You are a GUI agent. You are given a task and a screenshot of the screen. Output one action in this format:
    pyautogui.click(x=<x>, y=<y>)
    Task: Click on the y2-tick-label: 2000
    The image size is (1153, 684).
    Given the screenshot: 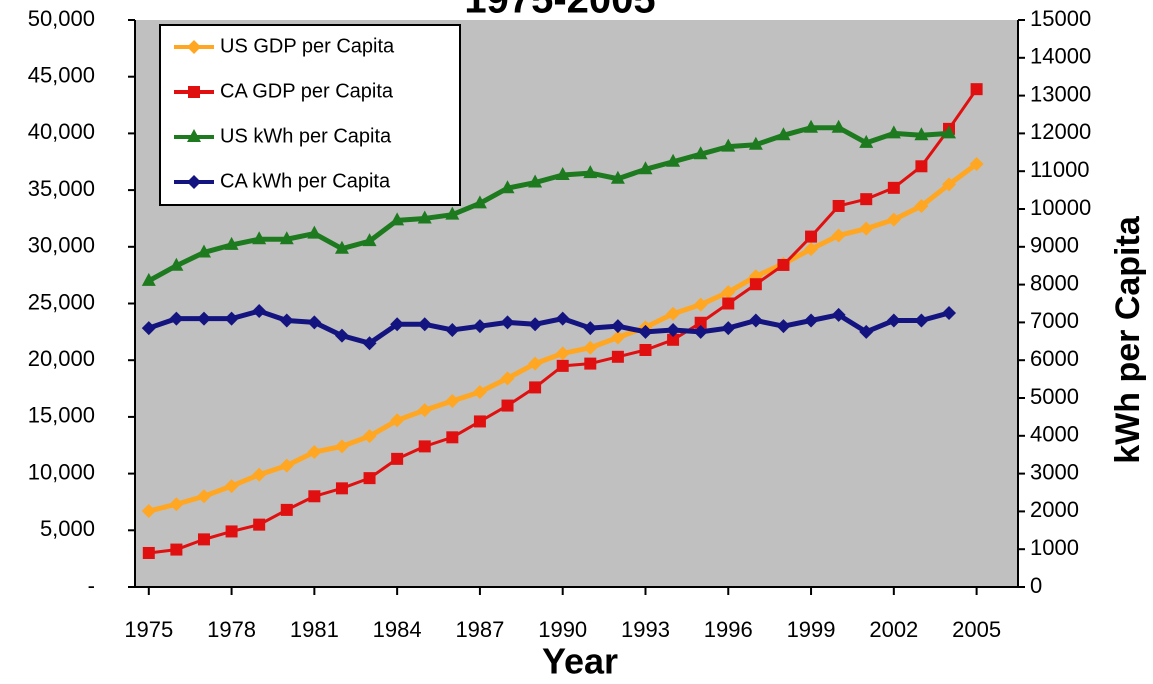 What is the action you would take?
    pyautogui.click(x=1054, y=509)
    